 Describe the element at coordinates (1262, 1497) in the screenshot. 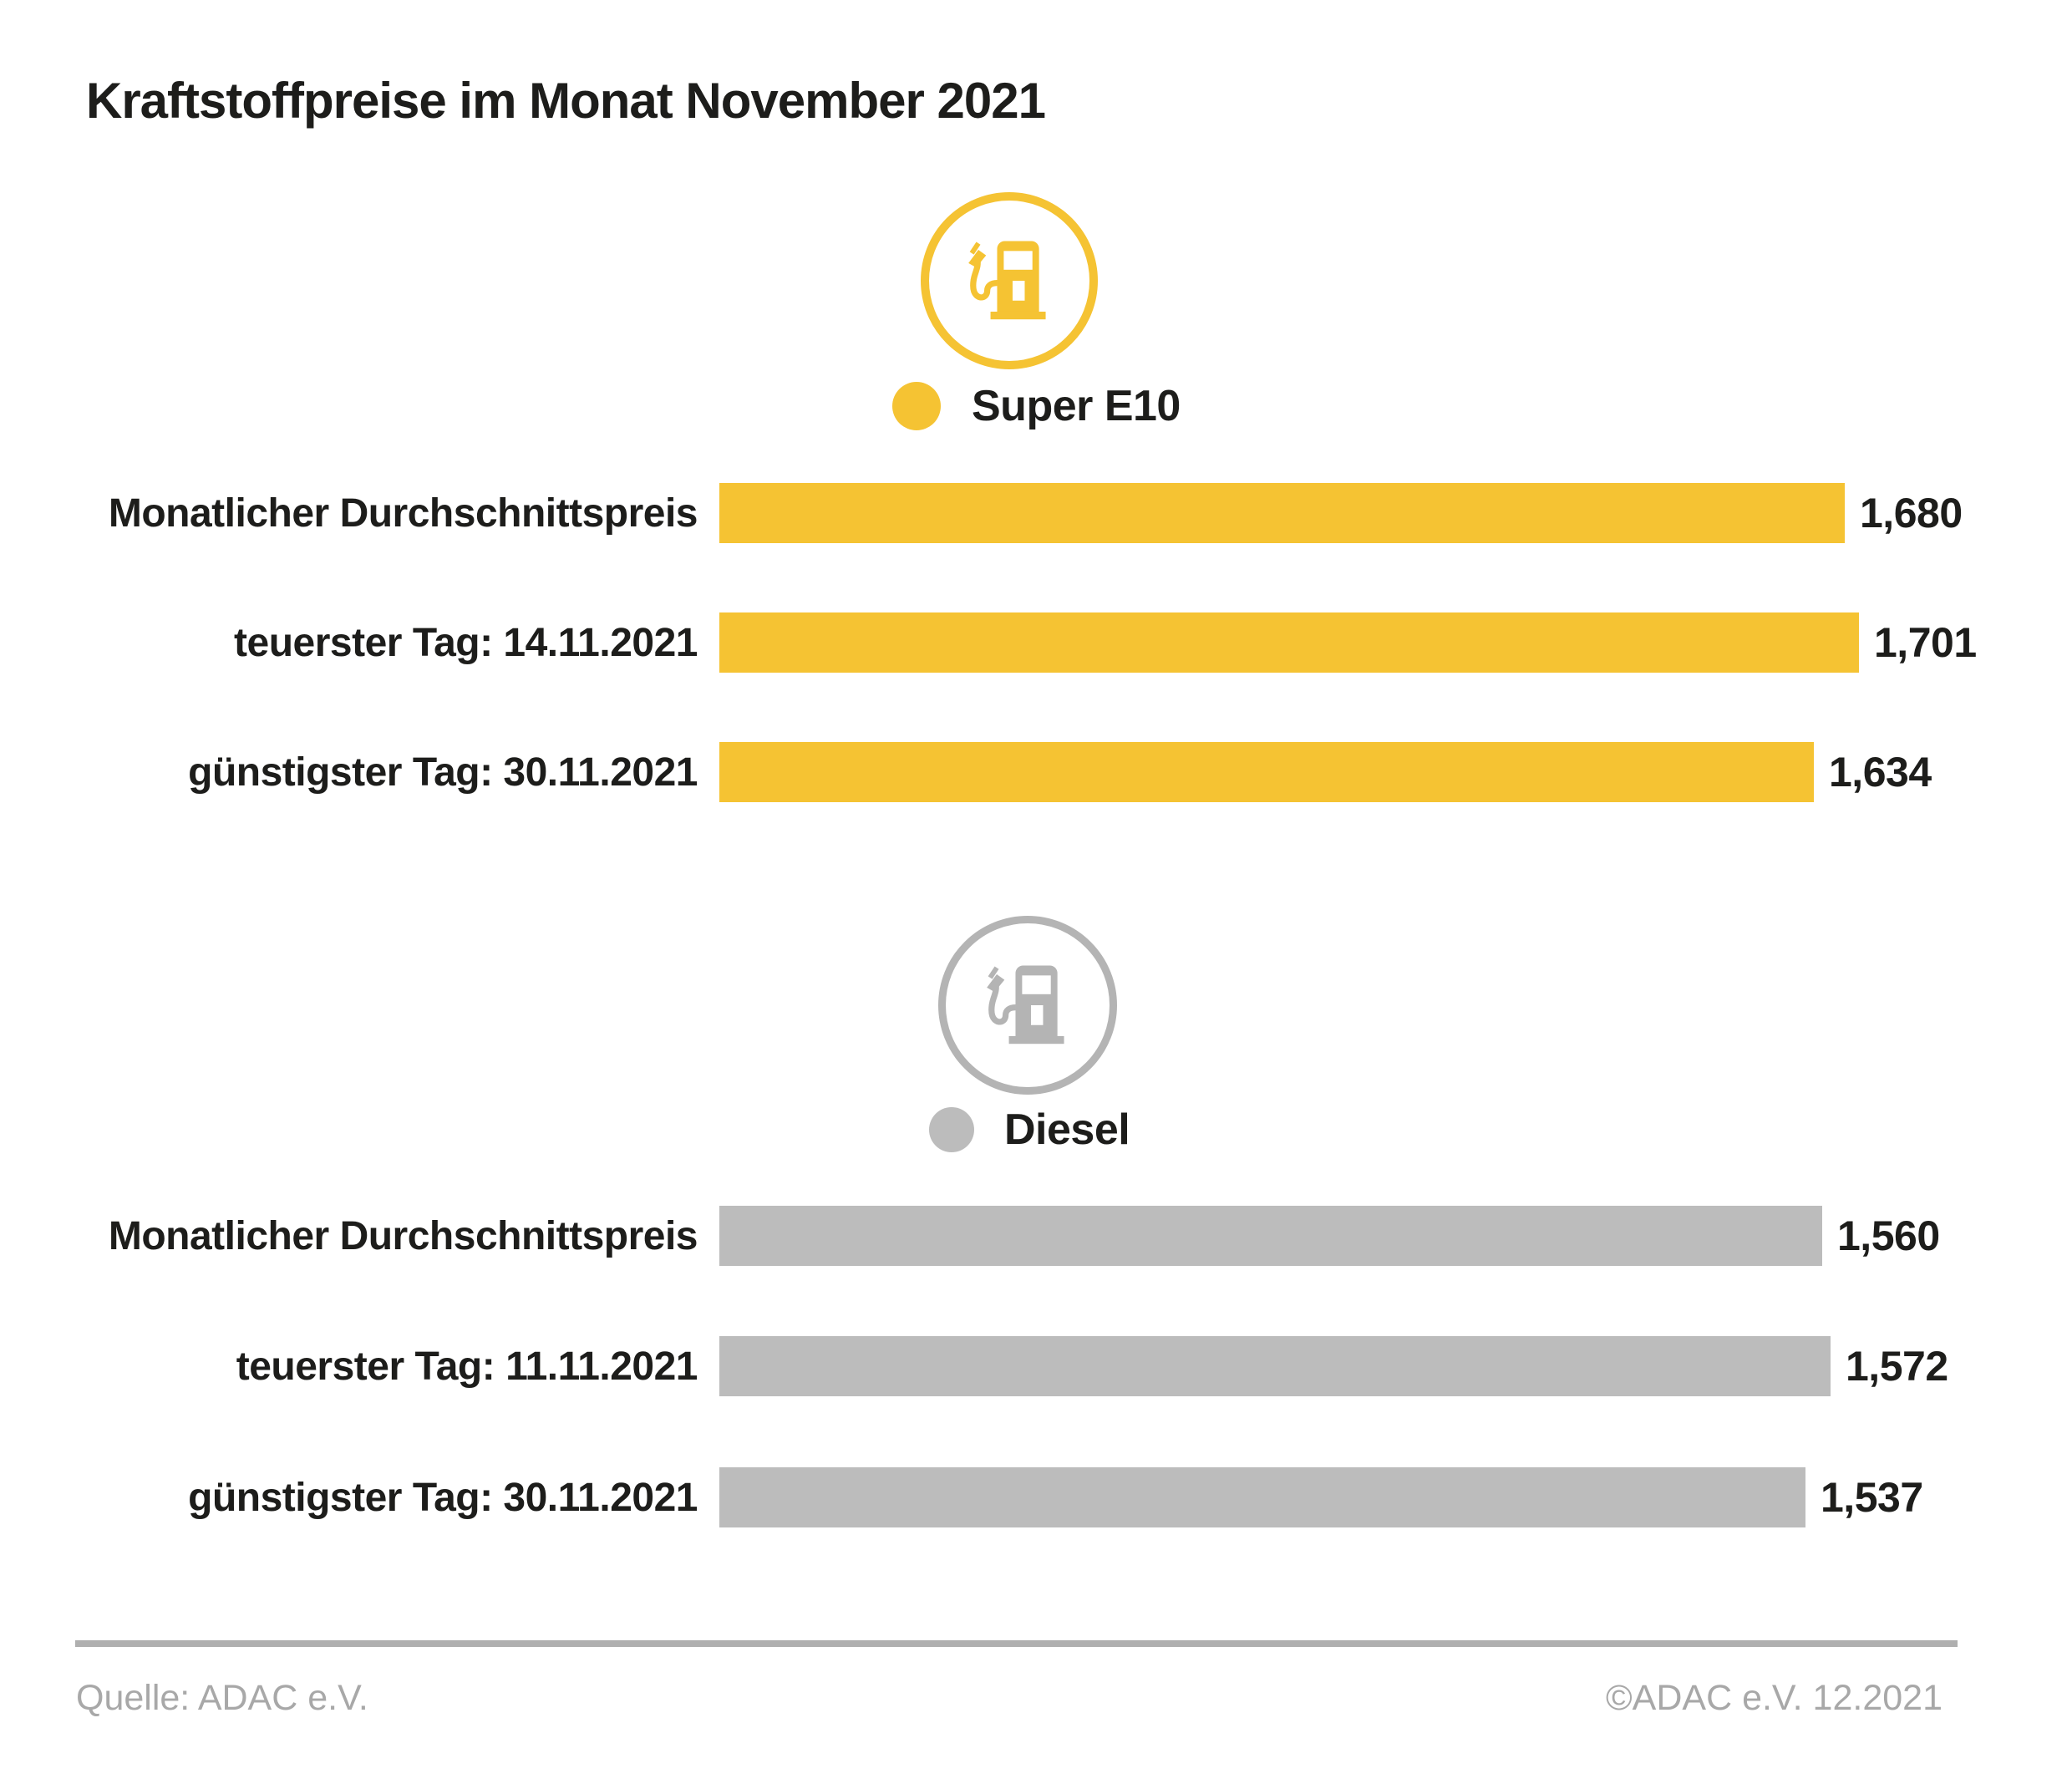

I see `bar-diesel-min` at that location.